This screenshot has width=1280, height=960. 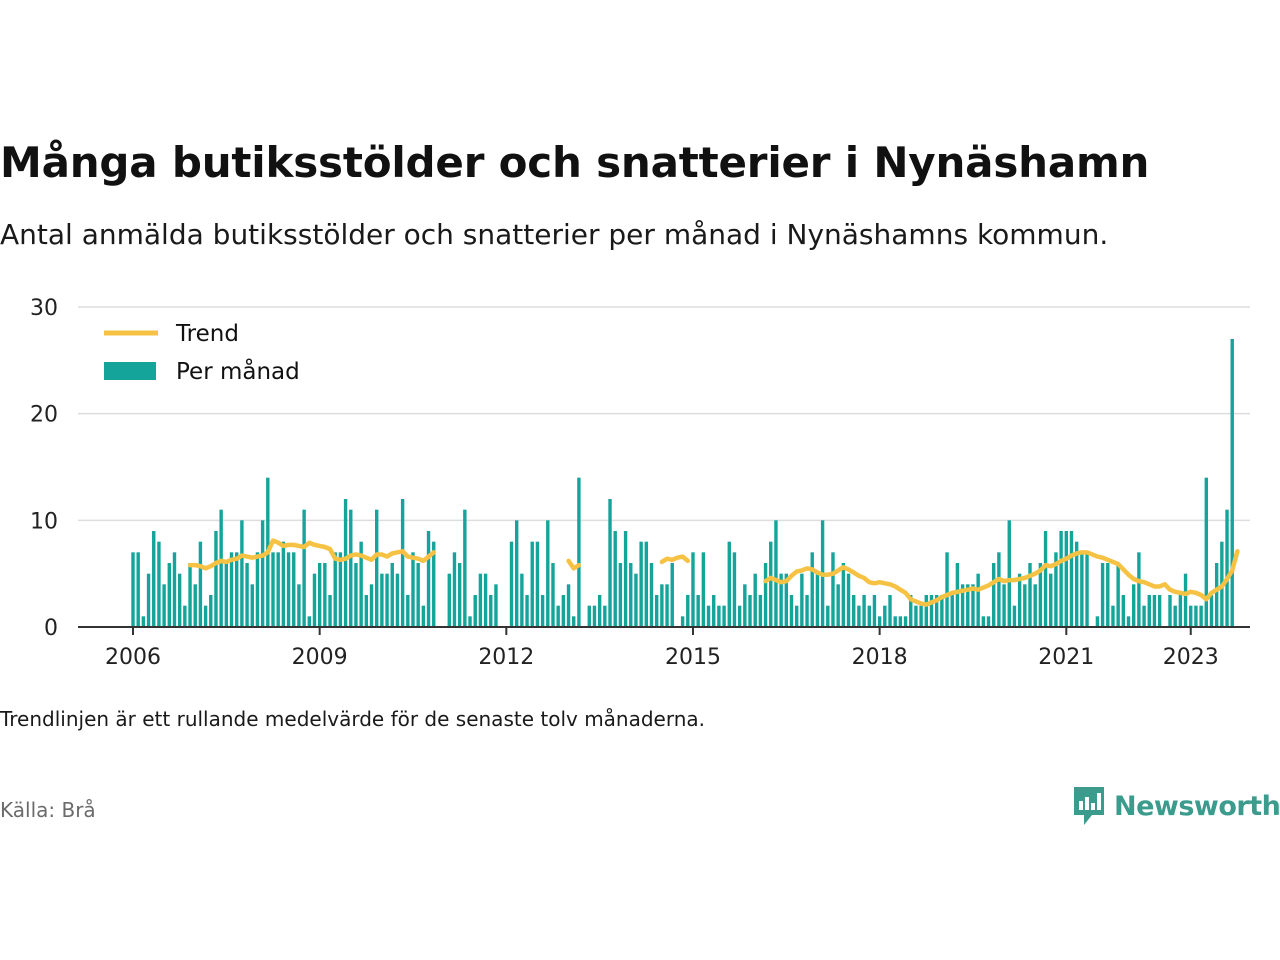 What do you see at coordinates (1176, 806) in the screenshot?
I see `newsworthy-logo: Newsworthy` at bounding box center [1176, 806].